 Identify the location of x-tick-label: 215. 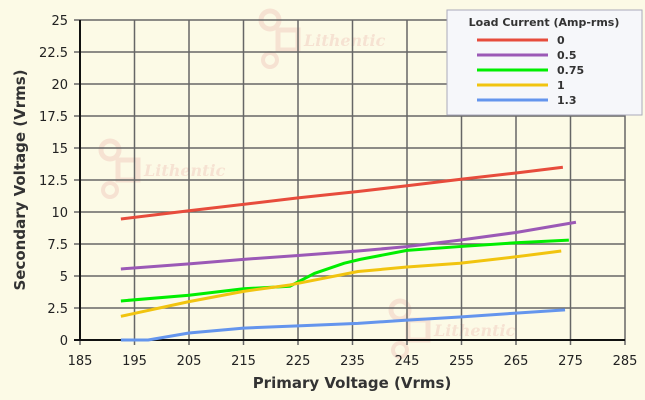
(243, 361).